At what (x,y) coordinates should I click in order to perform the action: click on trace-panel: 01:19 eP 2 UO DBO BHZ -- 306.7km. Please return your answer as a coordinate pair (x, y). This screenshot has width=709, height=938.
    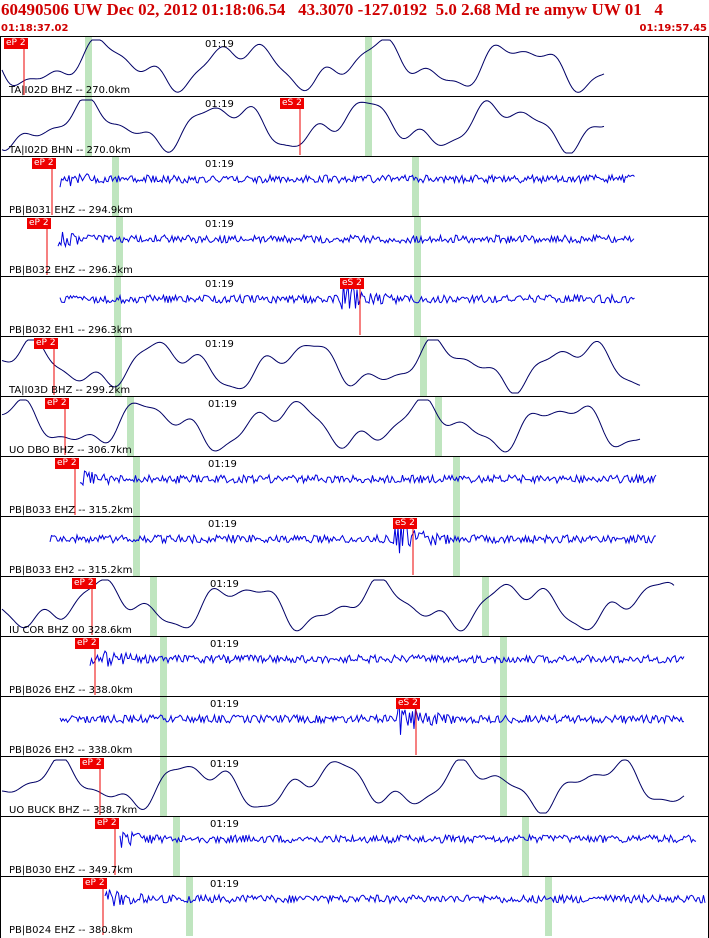
    Looking at the image, I should click on (354, 426).